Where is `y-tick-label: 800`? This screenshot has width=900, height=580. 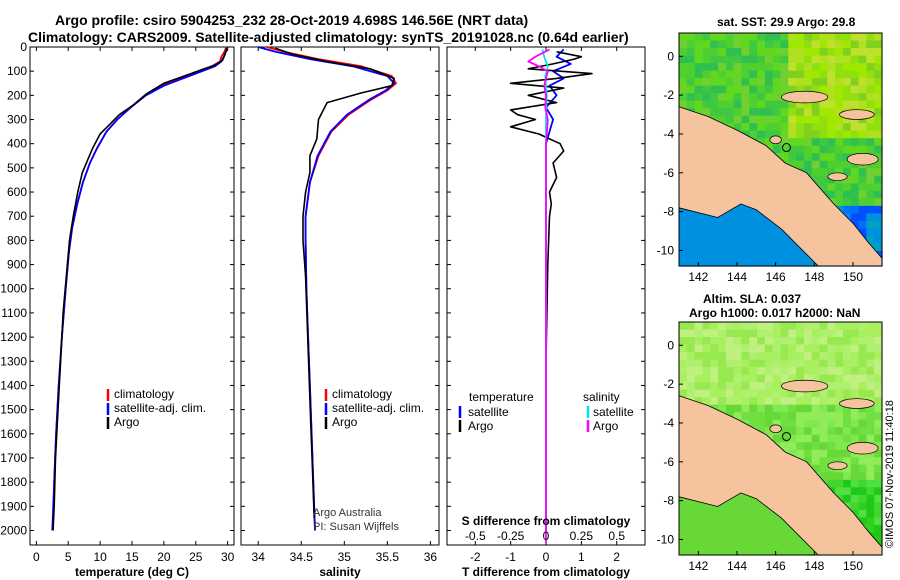
y-tick-label: 800 is located at coordinates (17, 240).